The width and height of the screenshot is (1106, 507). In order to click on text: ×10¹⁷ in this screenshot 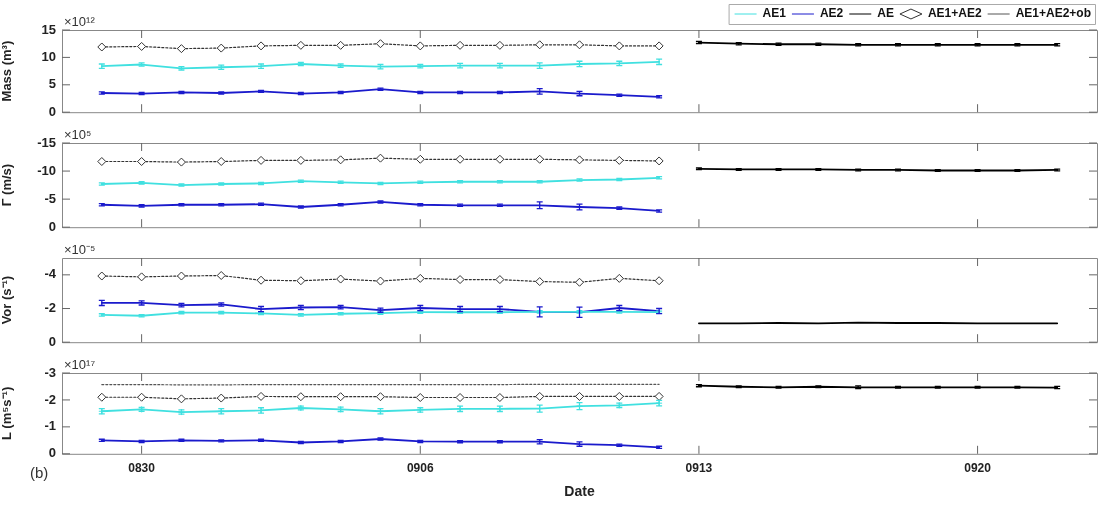, I will do `click(80, 365)`.